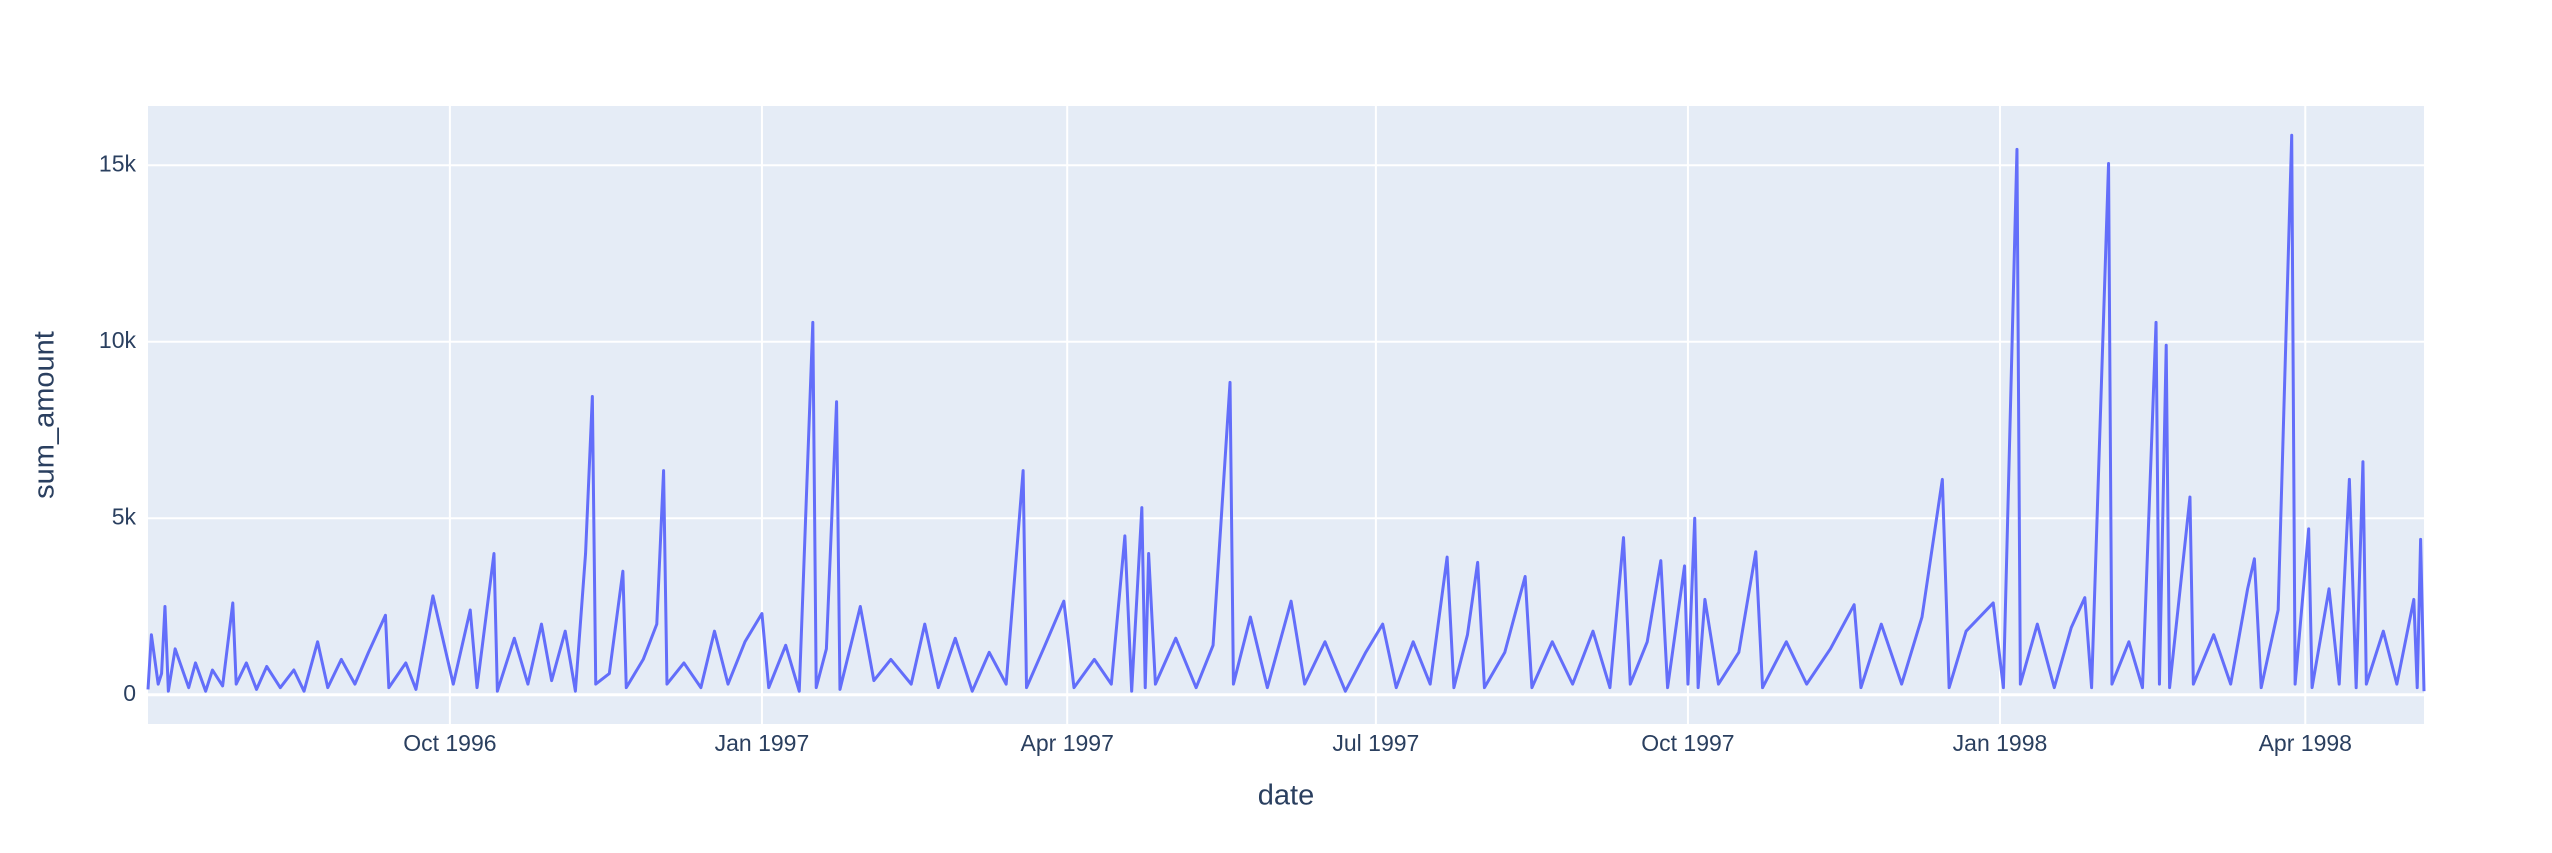  What do you see at coordinates (129, 693) in the screenshot?
I see `y-tick-label: 0` at bounding box center [129, 693].